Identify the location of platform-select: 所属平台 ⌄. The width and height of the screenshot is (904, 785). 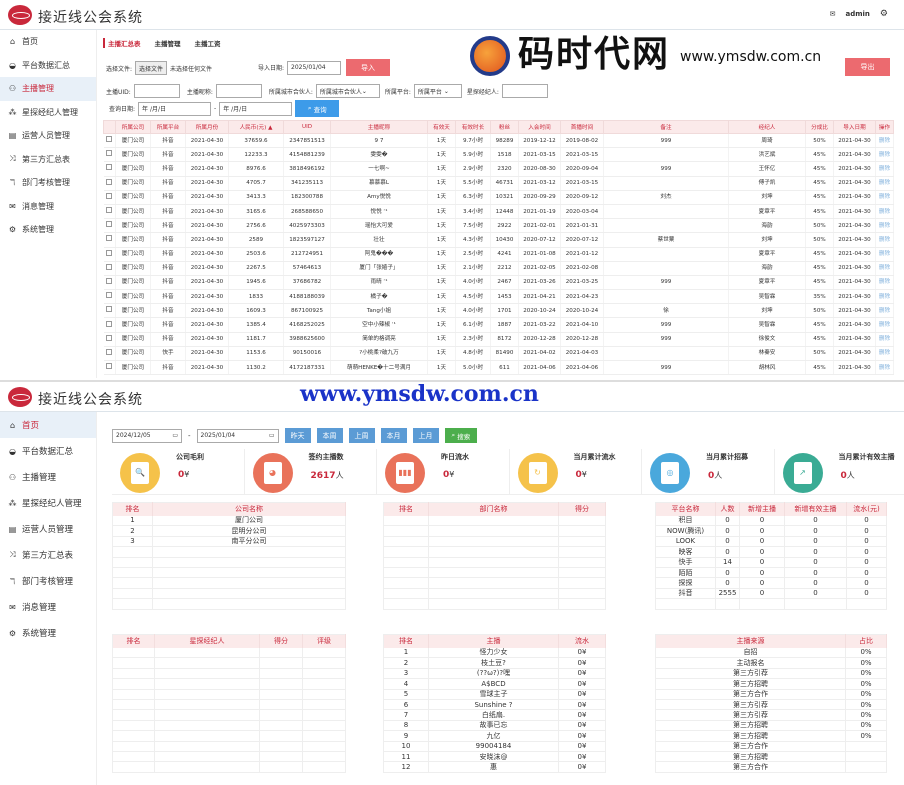
(437, 91).